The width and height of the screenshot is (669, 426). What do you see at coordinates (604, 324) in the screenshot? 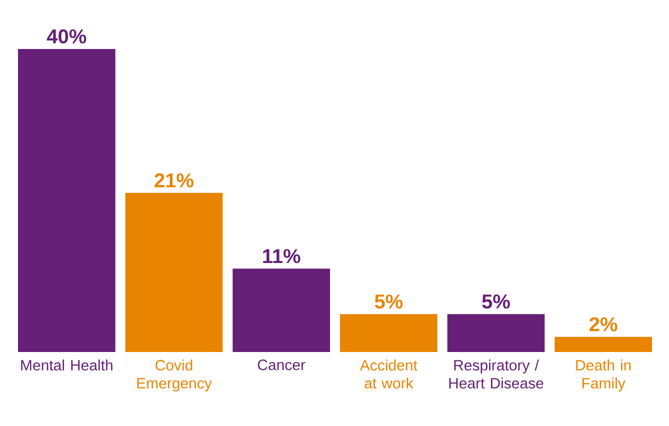
I see `data-label: 2%` at bounding box center [604, 324].